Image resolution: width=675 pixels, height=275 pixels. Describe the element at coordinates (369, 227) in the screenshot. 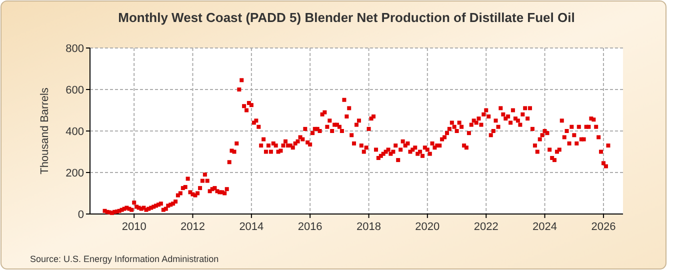

I see `x-tick-label: 2018` at that location.